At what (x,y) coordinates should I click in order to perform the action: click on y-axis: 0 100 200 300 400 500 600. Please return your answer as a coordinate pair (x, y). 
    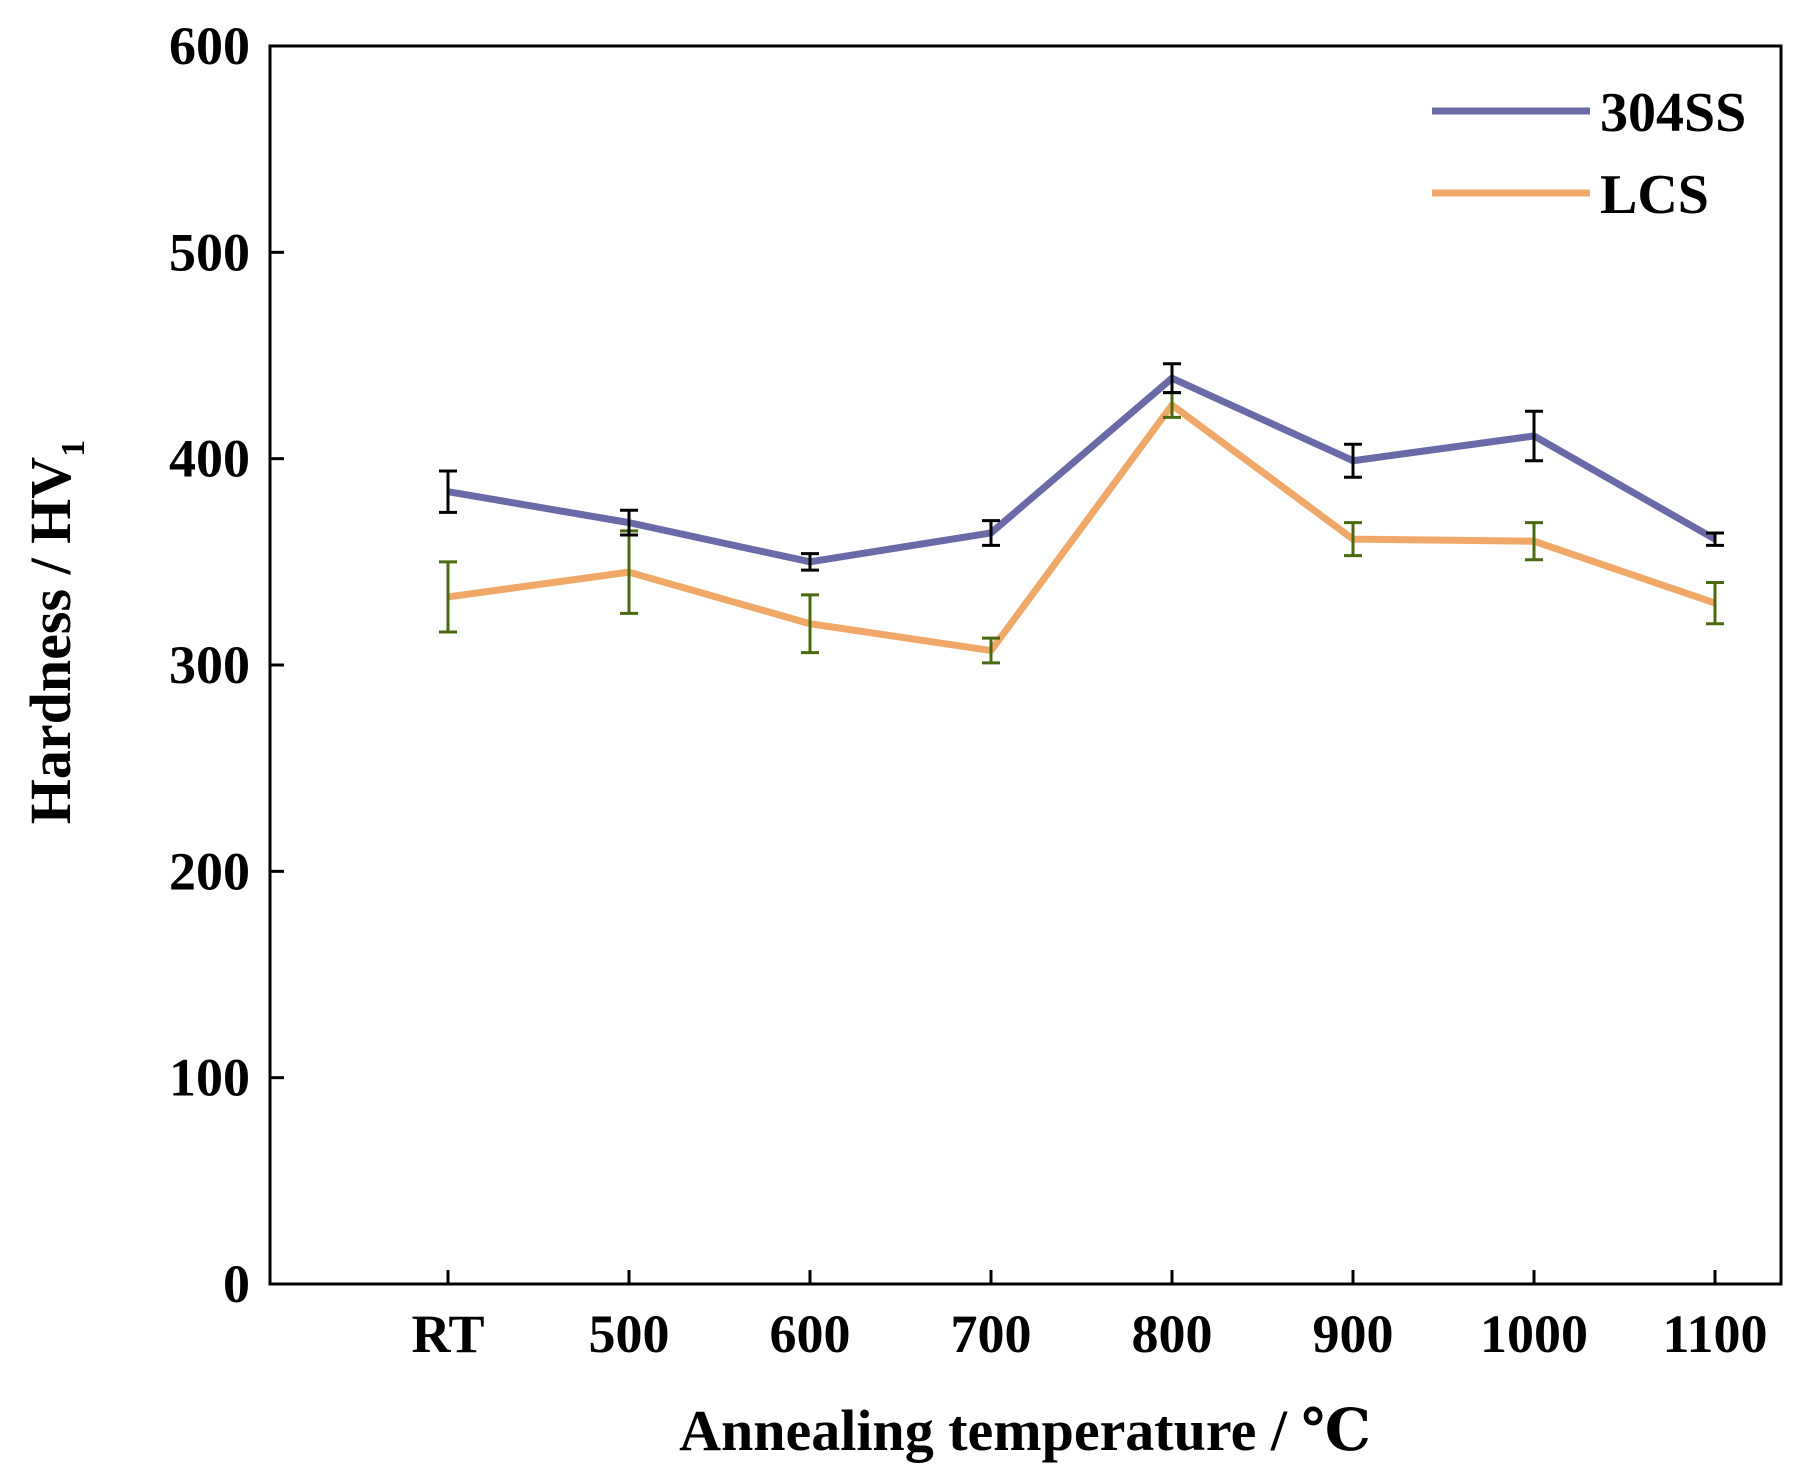
    Looking at the image, I should click on (226, 665).